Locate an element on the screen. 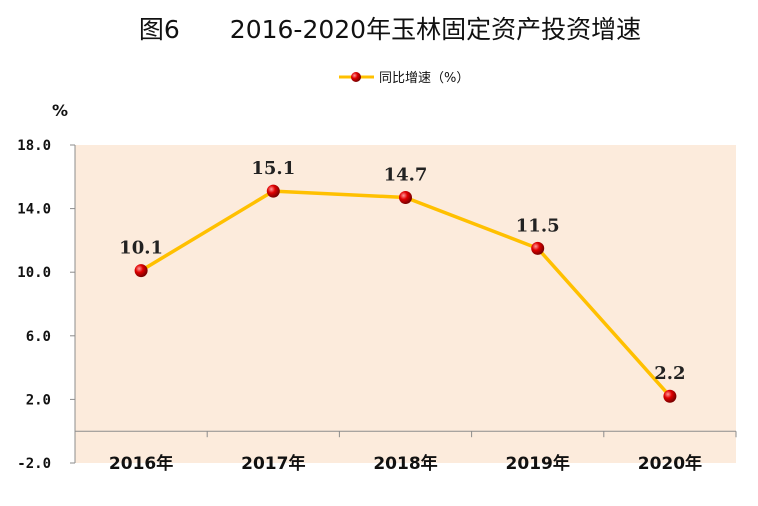 Image resolution: width=758 pixels, height=506 pixels. data-label: 14.7 is located at coordinates (406, 174).